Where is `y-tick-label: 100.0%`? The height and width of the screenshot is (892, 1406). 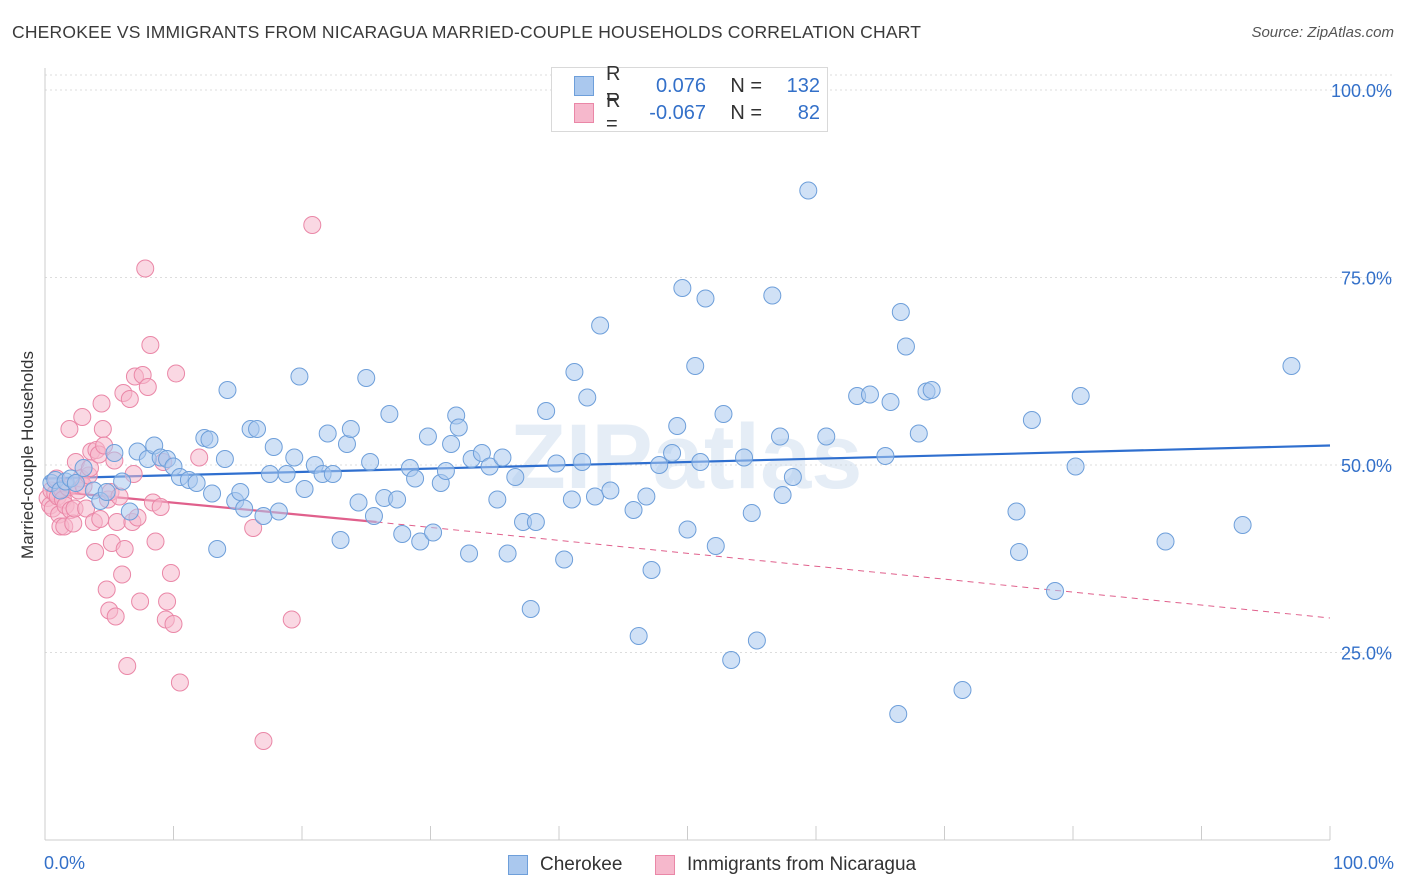
y-tick-label: 100.0% is located at coordinates (1361, 91).